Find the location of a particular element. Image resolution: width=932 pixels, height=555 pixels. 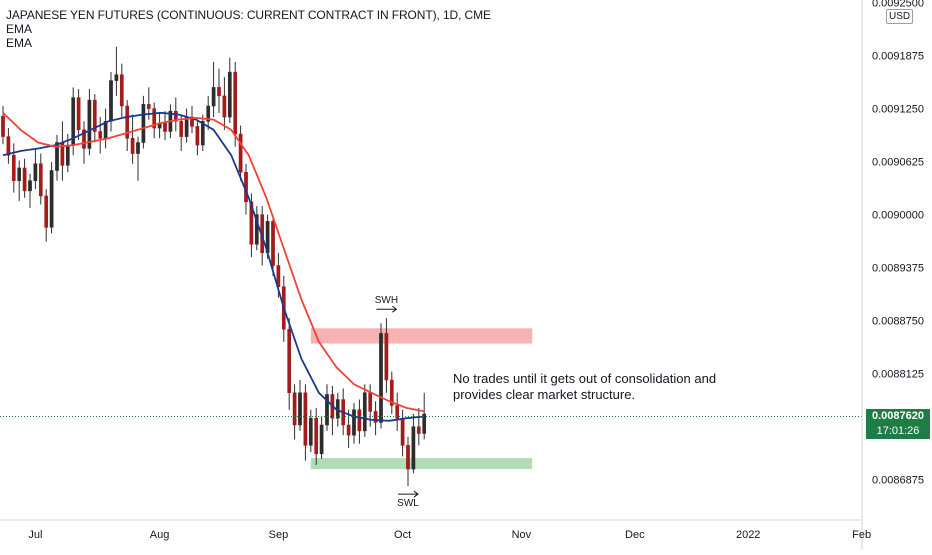

last-price-badge: 0.0087620 is located at coordinates (898, 416).